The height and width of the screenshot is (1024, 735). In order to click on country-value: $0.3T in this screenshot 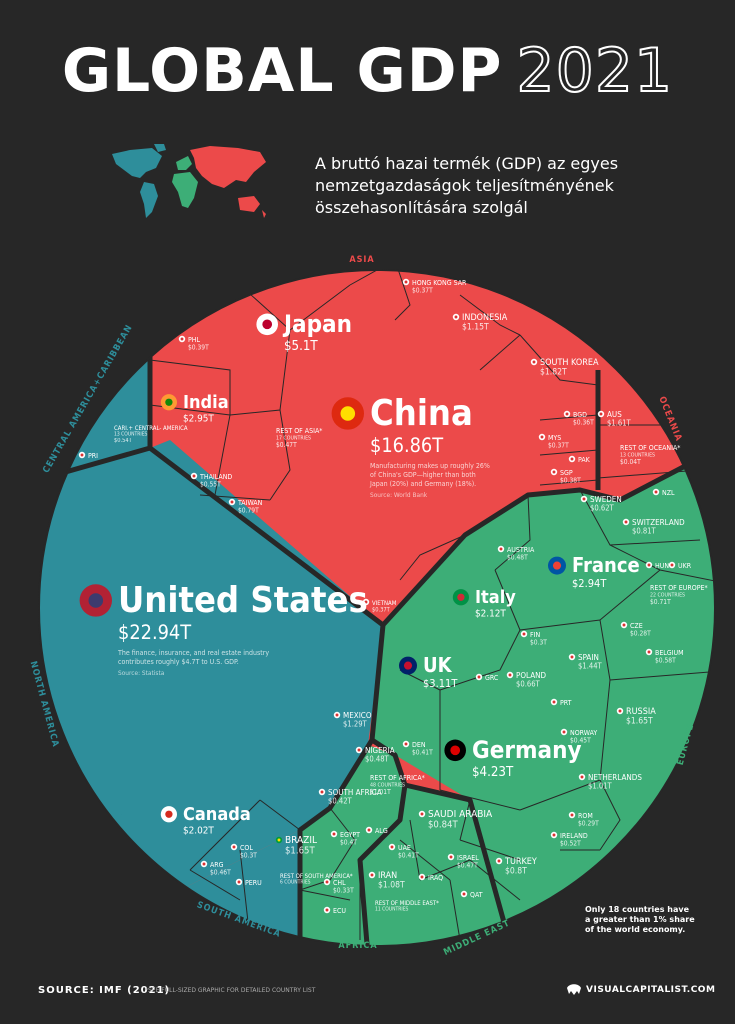, I will do `click(538, 642)`.